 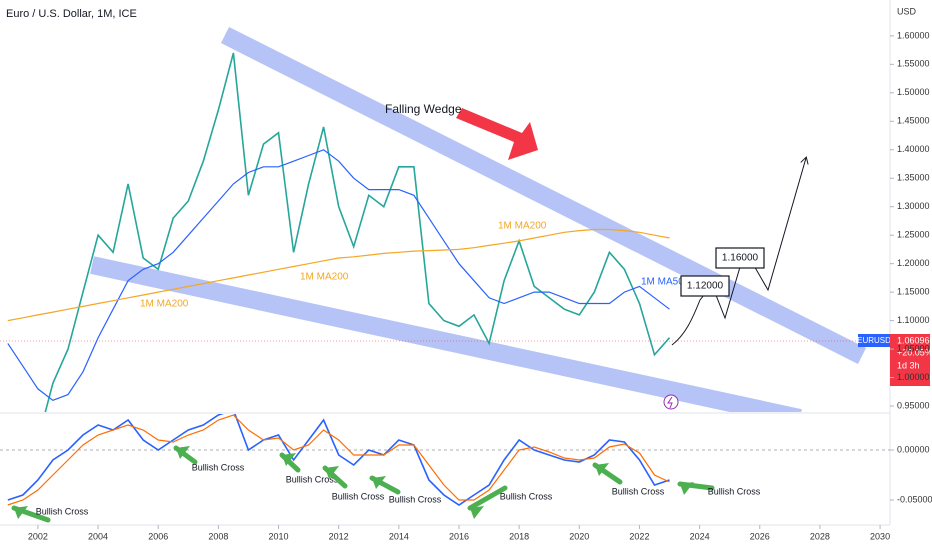 I want to click on annotation: 1M MA50, so click(x=662, y=282).